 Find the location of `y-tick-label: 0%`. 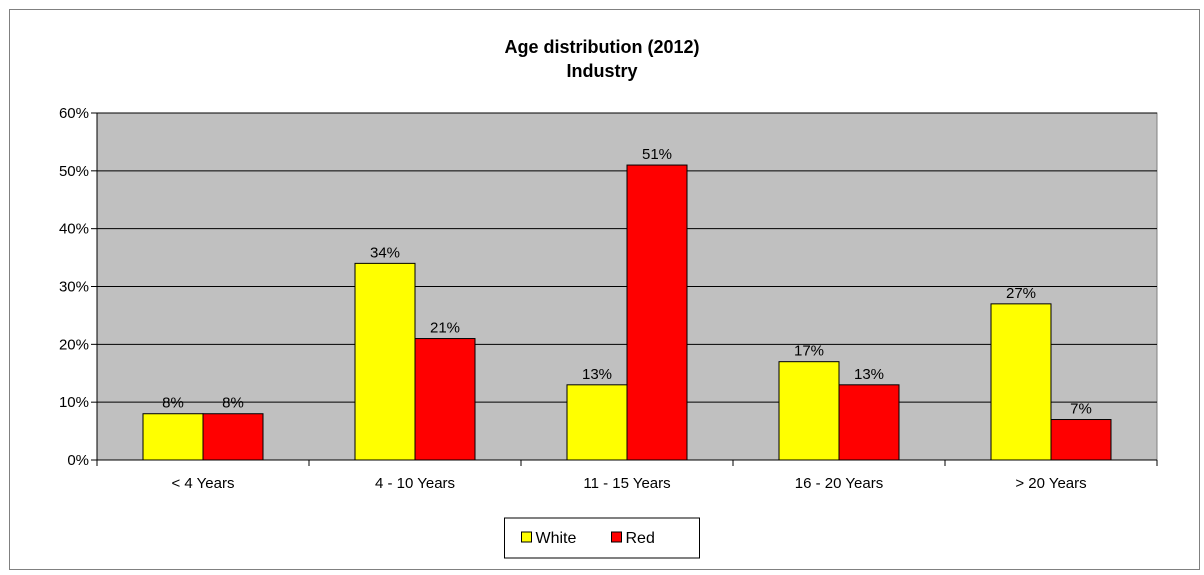

y-tick-label: 0% is located at coordinates (78, 460).